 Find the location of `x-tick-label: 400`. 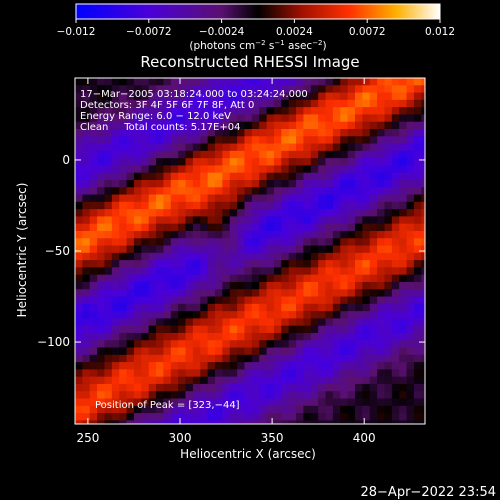

x-tick-label: 400 is located at coordinates (364, 438).